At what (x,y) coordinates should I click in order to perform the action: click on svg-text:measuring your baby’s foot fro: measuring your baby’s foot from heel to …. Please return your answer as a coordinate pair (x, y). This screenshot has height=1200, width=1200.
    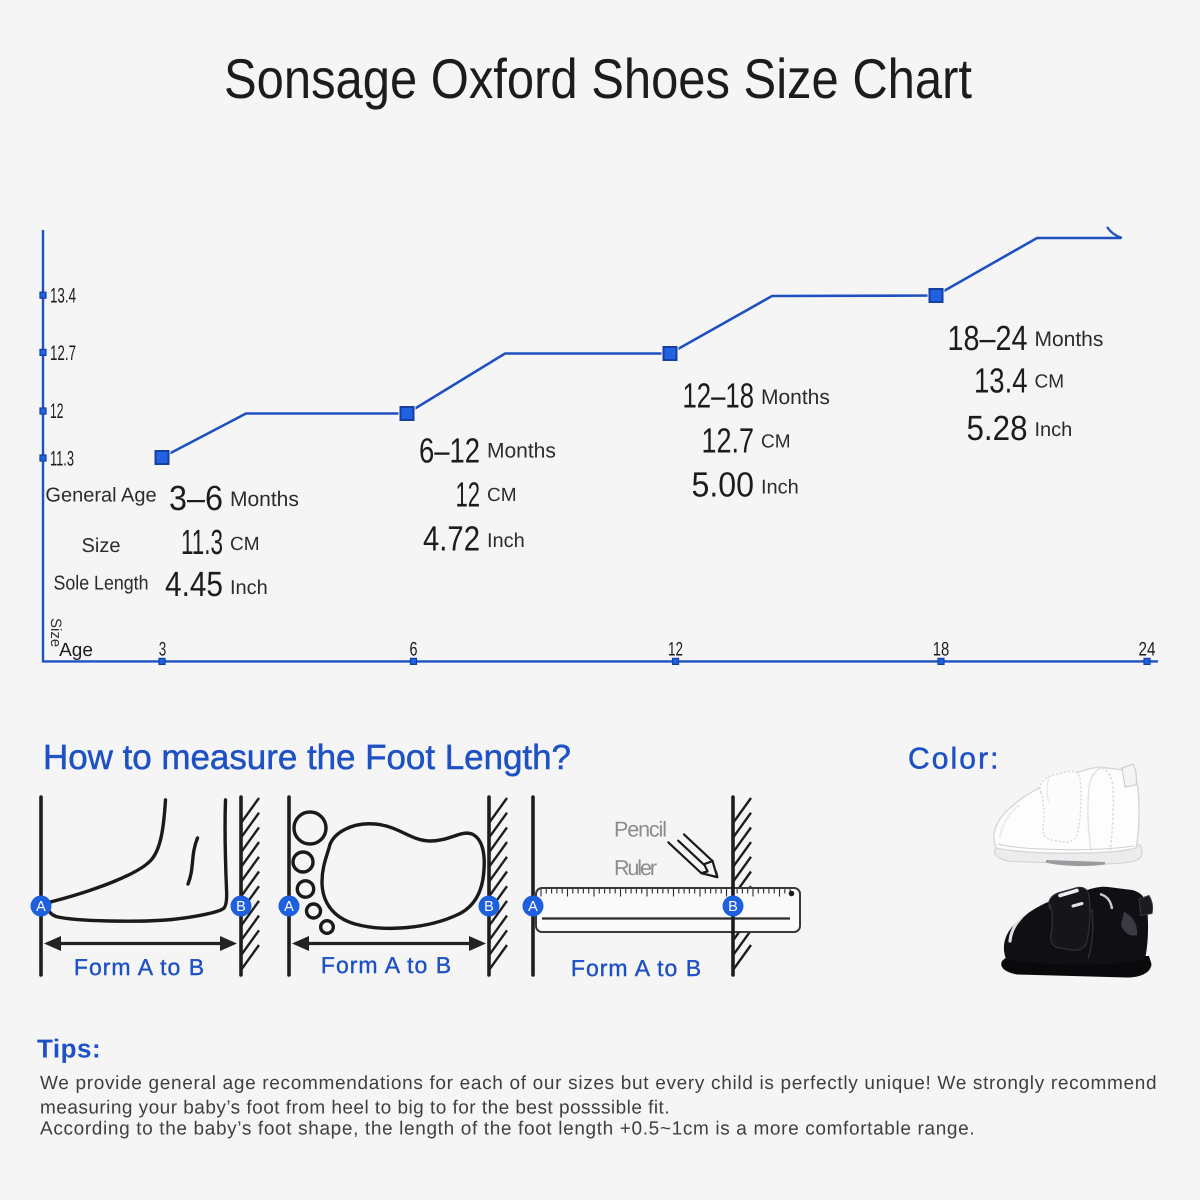
    Looking at the image, I should click on (355, 1108).